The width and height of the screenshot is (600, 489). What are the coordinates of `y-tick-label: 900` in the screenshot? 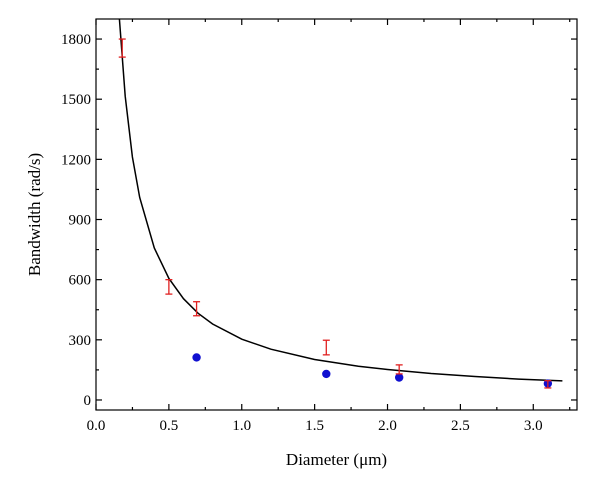 It's located at (80, 221).